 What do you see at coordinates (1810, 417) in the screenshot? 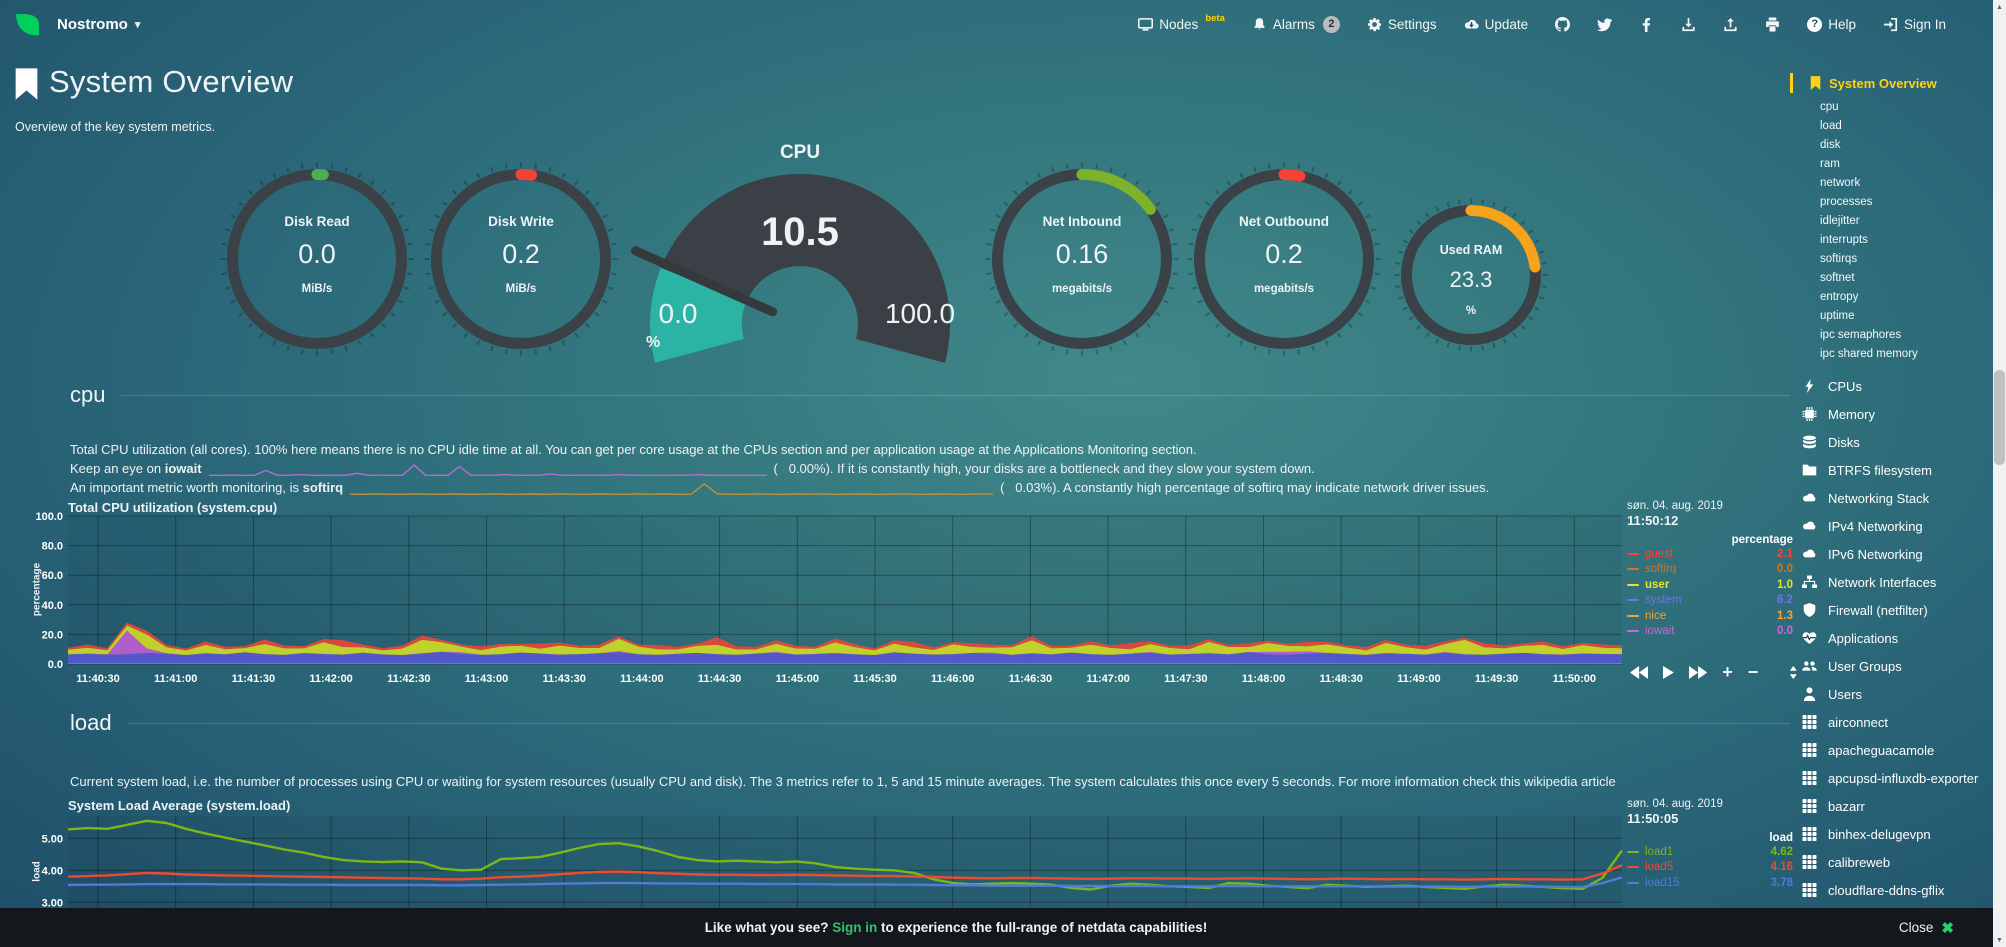
I see `memory-icon` at bounding box center [1810, 417].